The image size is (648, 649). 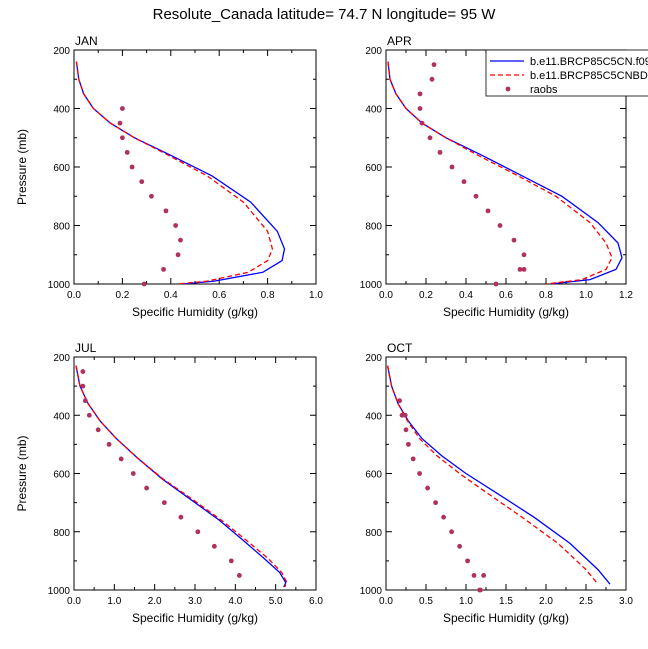 I want to click on legend-label: b.e11.BRCP85C5CN.f09_g16, so click(x=589, y=62).